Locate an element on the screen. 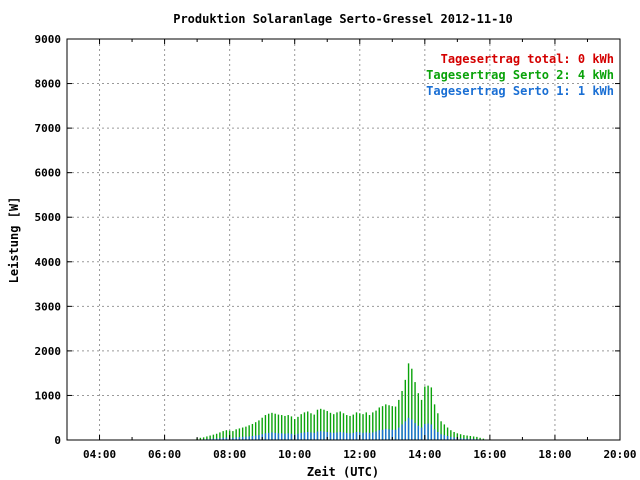 The image size is (640, 480). x-tick-label: 10:00 is located at coordinates (294, 454).